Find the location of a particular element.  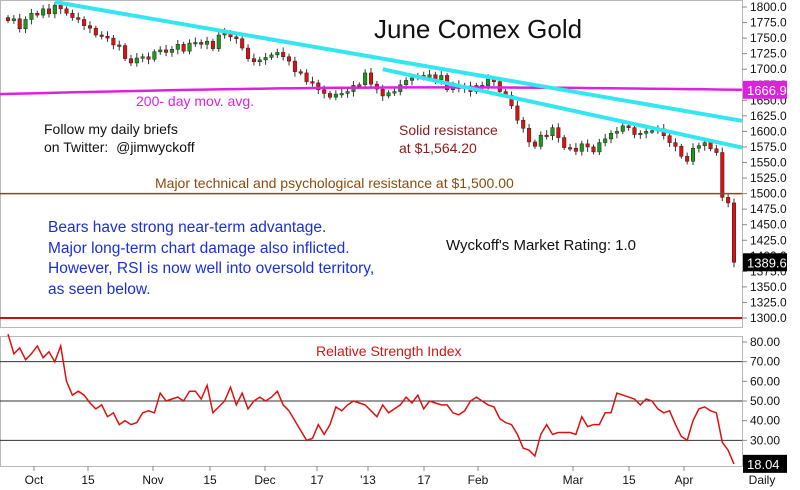

rsi-tick-label: 70.00 is located at coordinates (765, 362).